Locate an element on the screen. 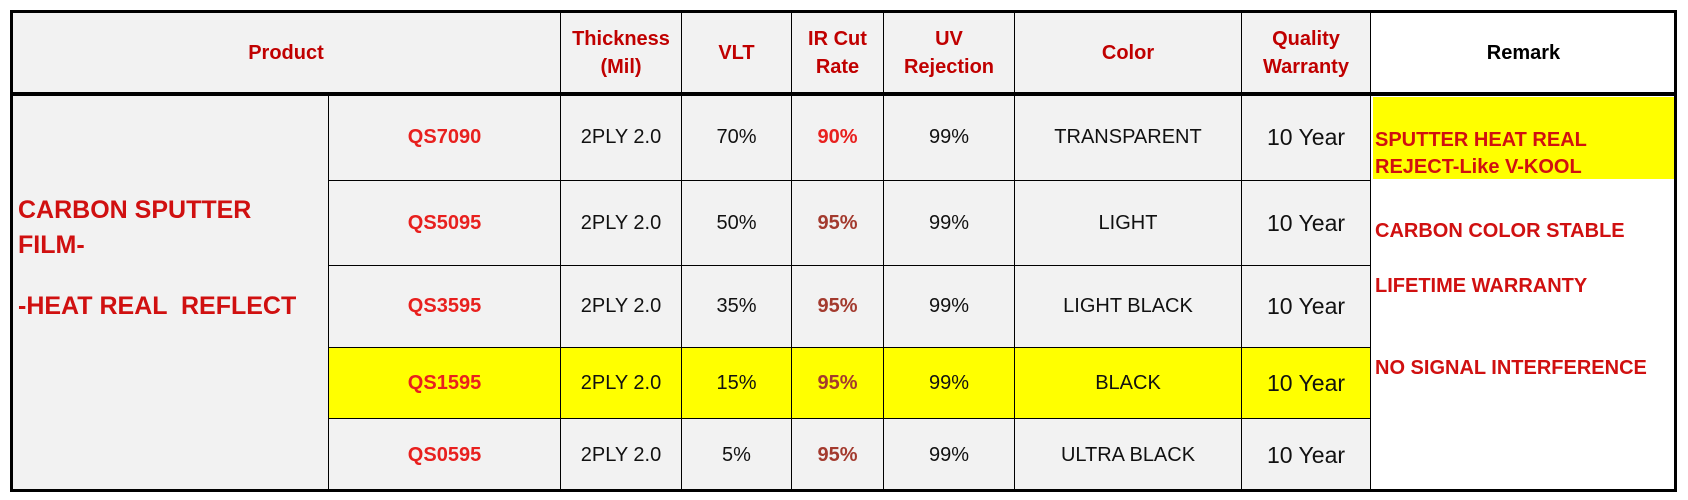 The width and height of the screenshot is (1688, 500). group-label: CARBON SPUTTER FILM- is located at coordinates (135, 227).